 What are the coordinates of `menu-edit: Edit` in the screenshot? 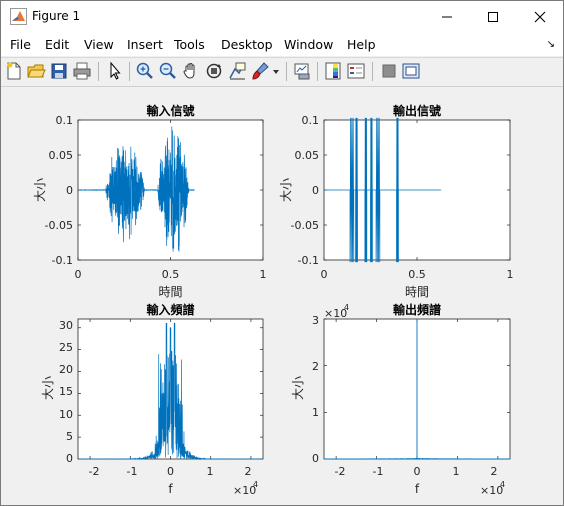 It's located at (57, 44).